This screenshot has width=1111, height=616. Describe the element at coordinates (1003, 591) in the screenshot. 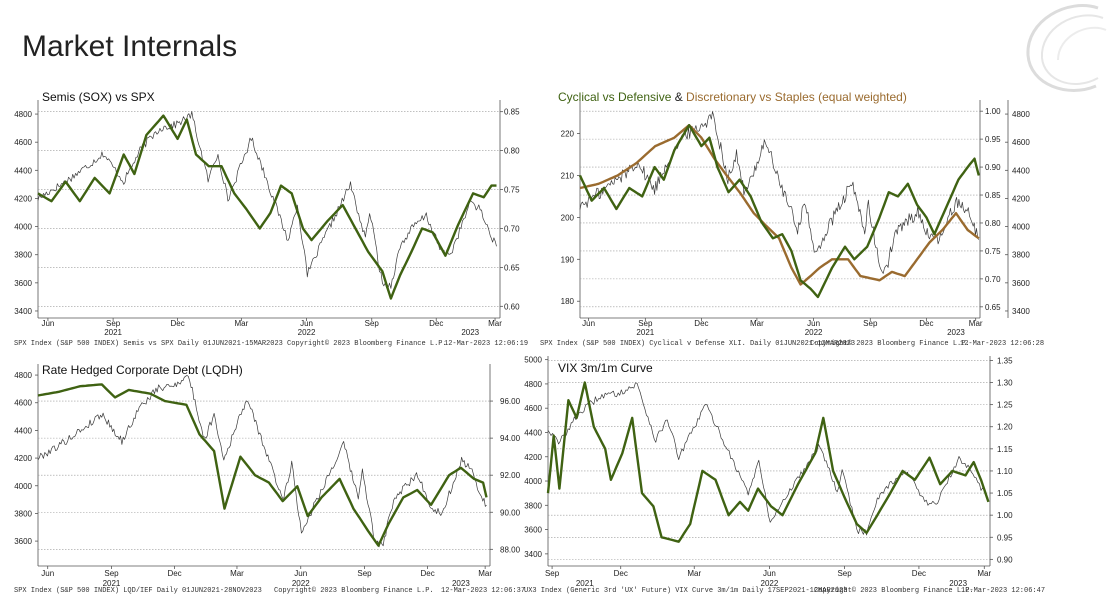

I see `footer-timestamp: 12-Mar-2023 12:06:47` at that location.